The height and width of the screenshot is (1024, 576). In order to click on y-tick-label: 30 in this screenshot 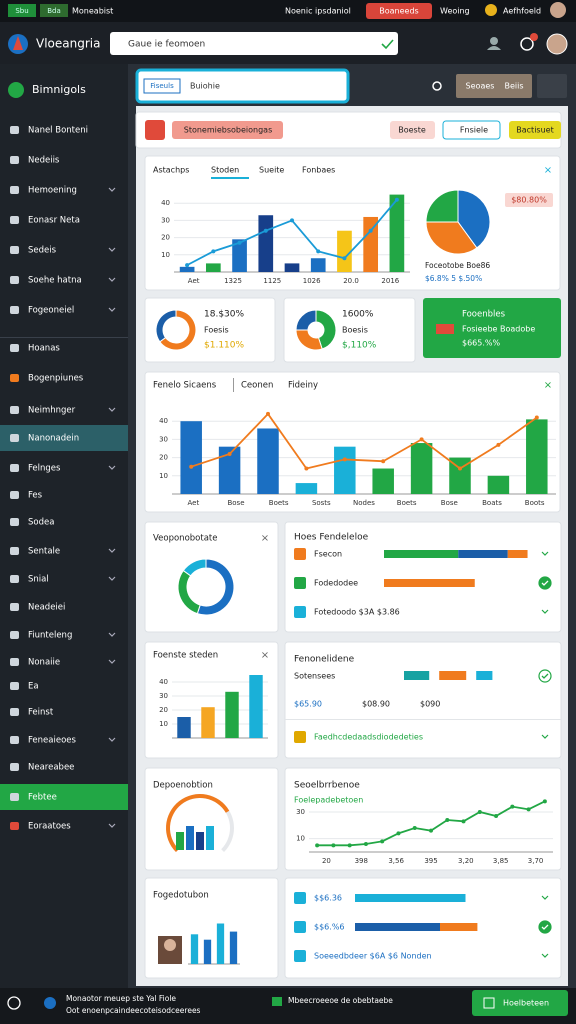, I will do `click(163, 696)`.